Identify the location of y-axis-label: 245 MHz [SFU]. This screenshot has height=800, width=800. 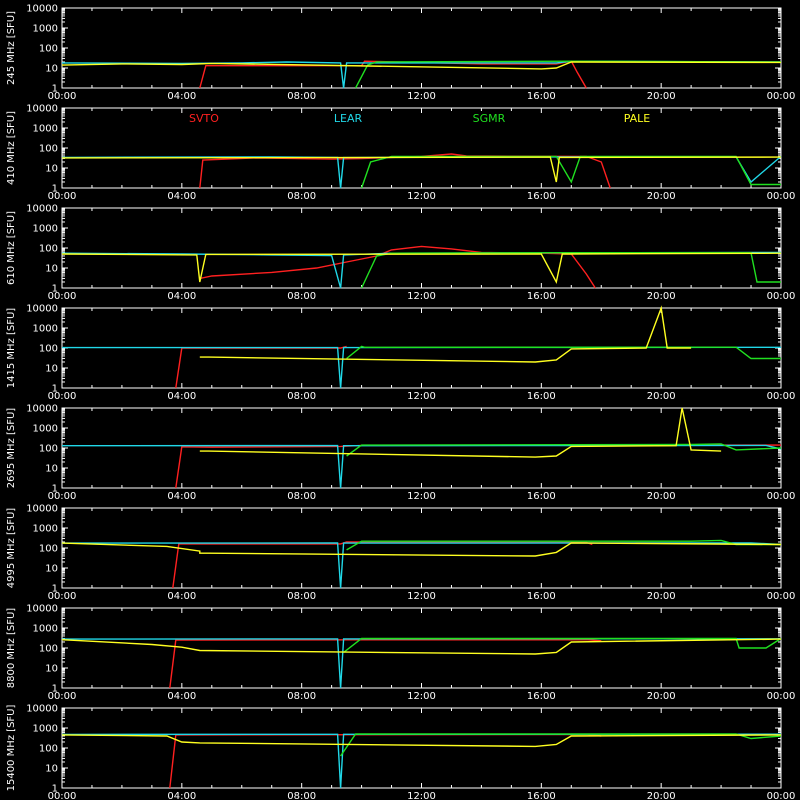
(11, 48).